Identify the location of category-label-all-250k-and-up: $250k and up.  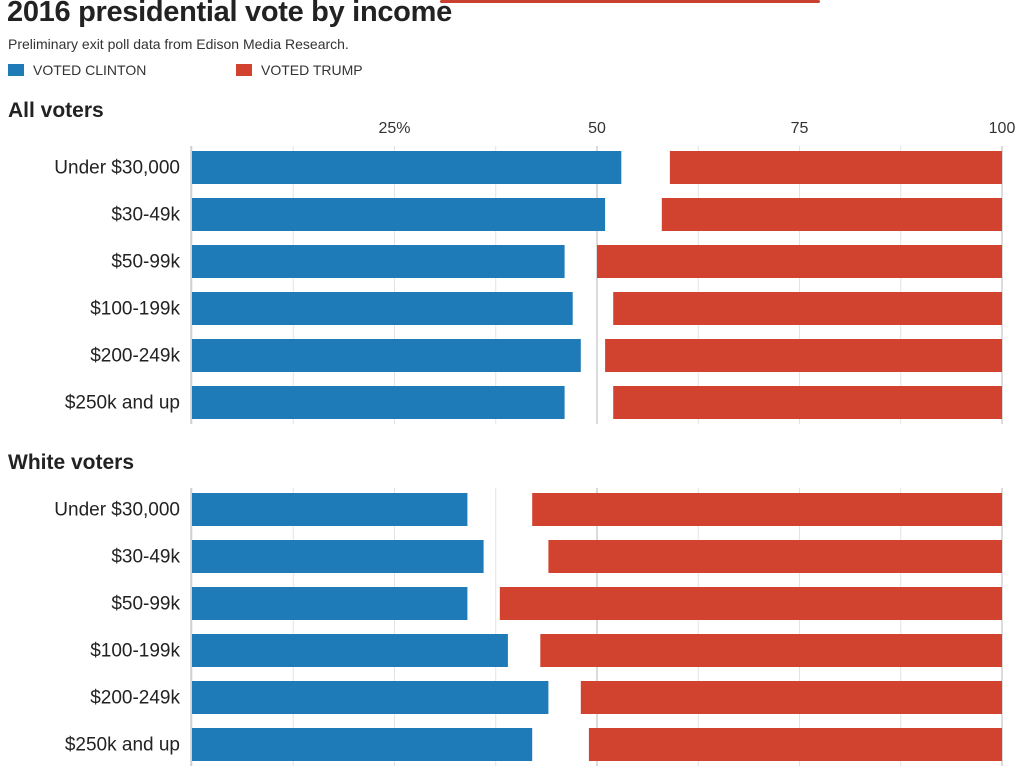
(122, 403).